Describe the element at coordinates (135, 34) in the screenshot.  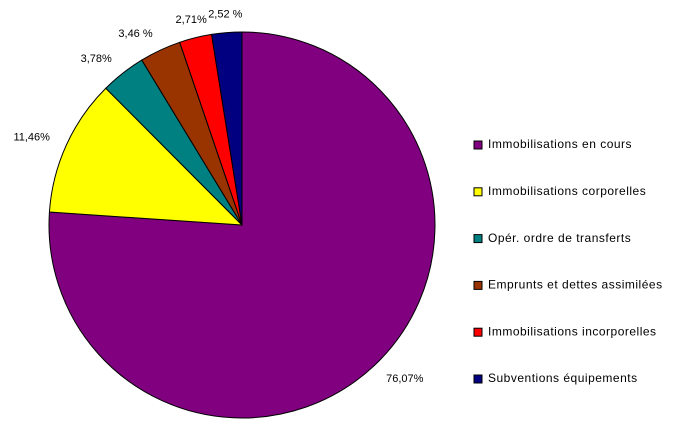
I see `data-label: 3,46 %` at that location.